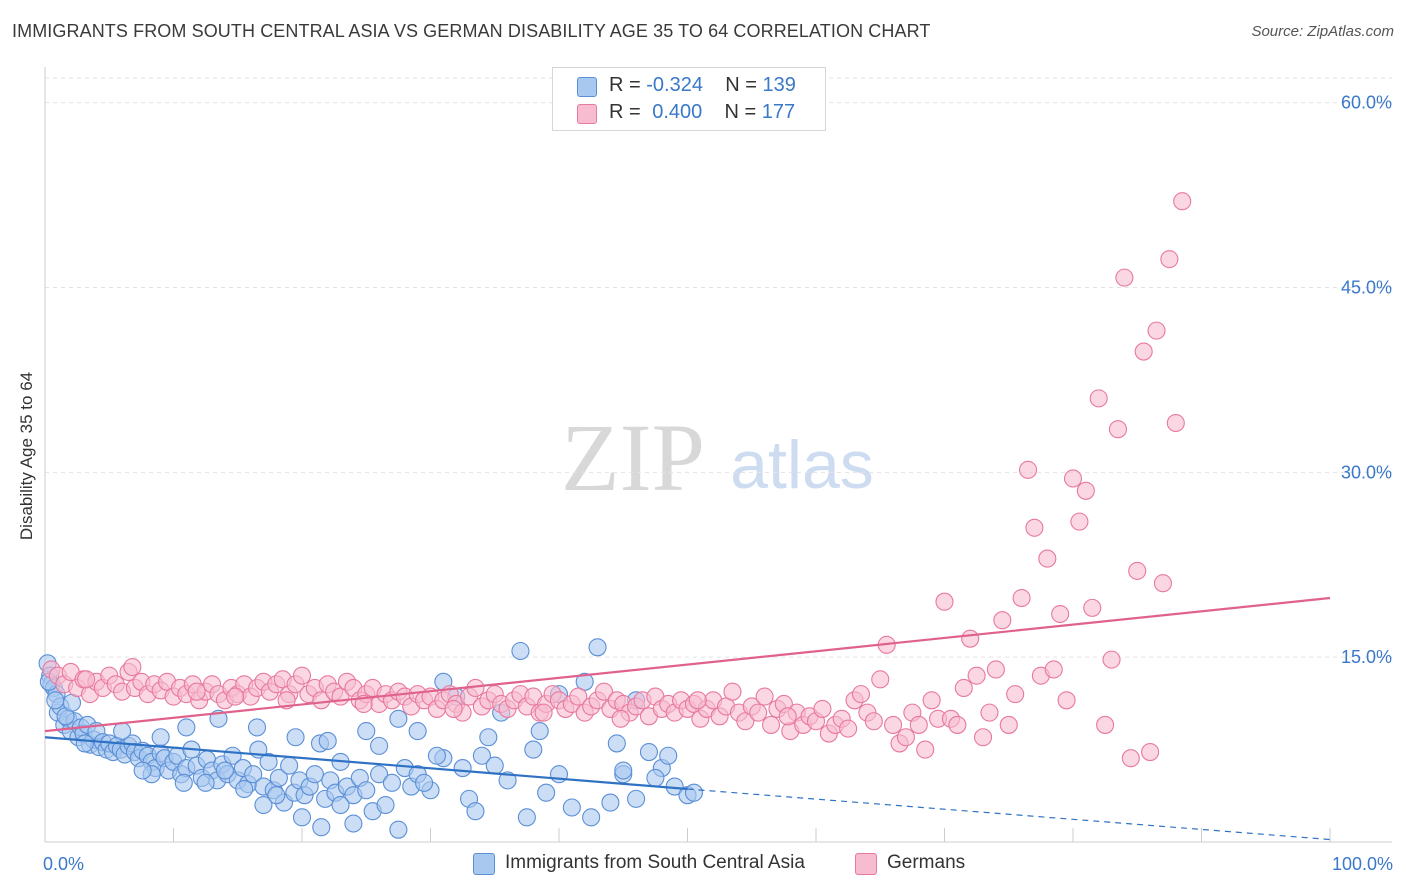 The height and width of the screenshot is (892, 1406). What do you see at coordinates (63, 864) in the screenshot?
I see `x-tick-label: 0.0%` at bounding box center [63, 864].